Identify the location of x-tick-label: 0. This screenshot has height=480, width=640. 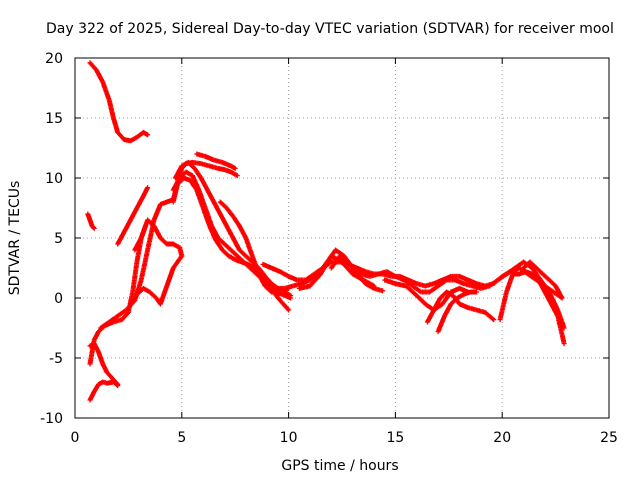
(75, 438).